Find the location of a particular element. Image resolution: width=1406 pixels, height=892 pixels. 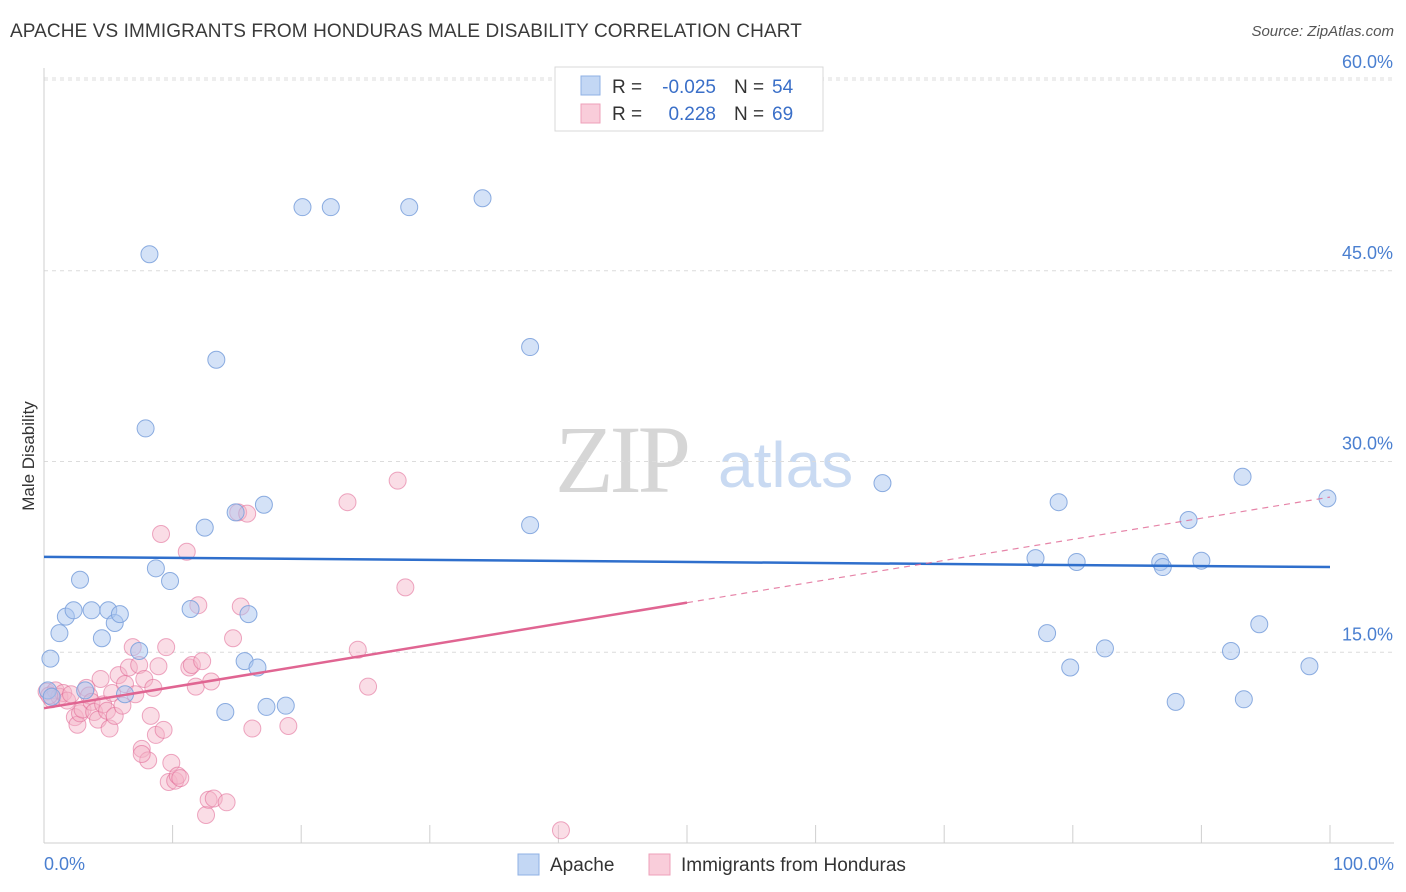

watermark-zip: ZIP is located at coordinates (621, 459).